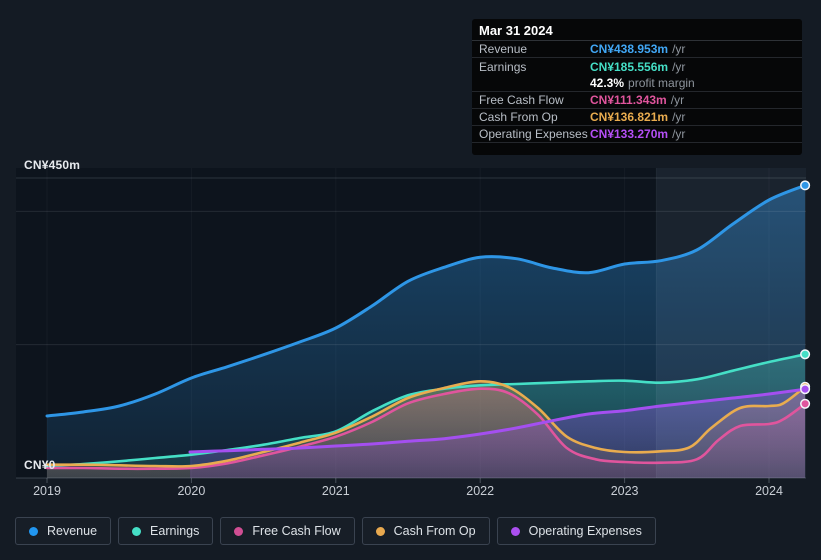 This screenshot has width=821, height=560. What do you see at coordinates (410, 492) in the screenshot?
I see `x-axis: 2019 2020 2021 2022 2023 2024` at bounding box center [410, 492].